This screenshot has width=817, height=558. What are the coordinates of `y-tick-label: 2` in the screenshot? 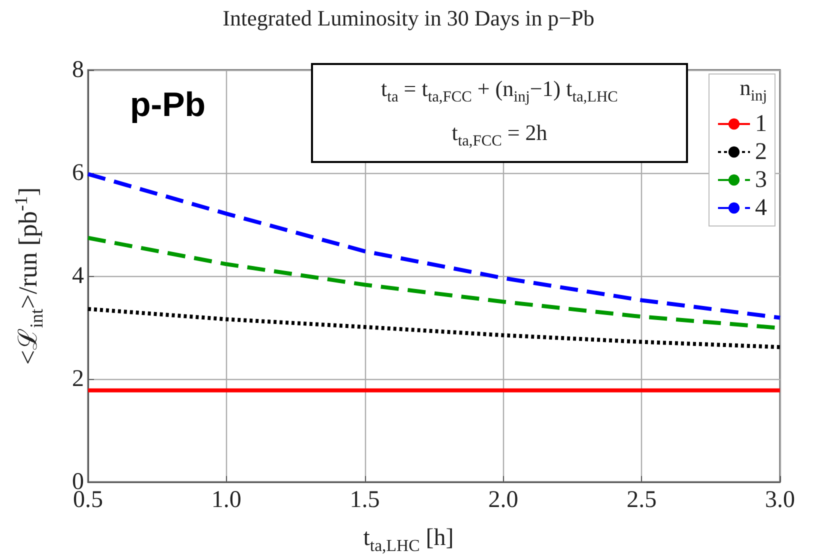 It's located at (78, 379).